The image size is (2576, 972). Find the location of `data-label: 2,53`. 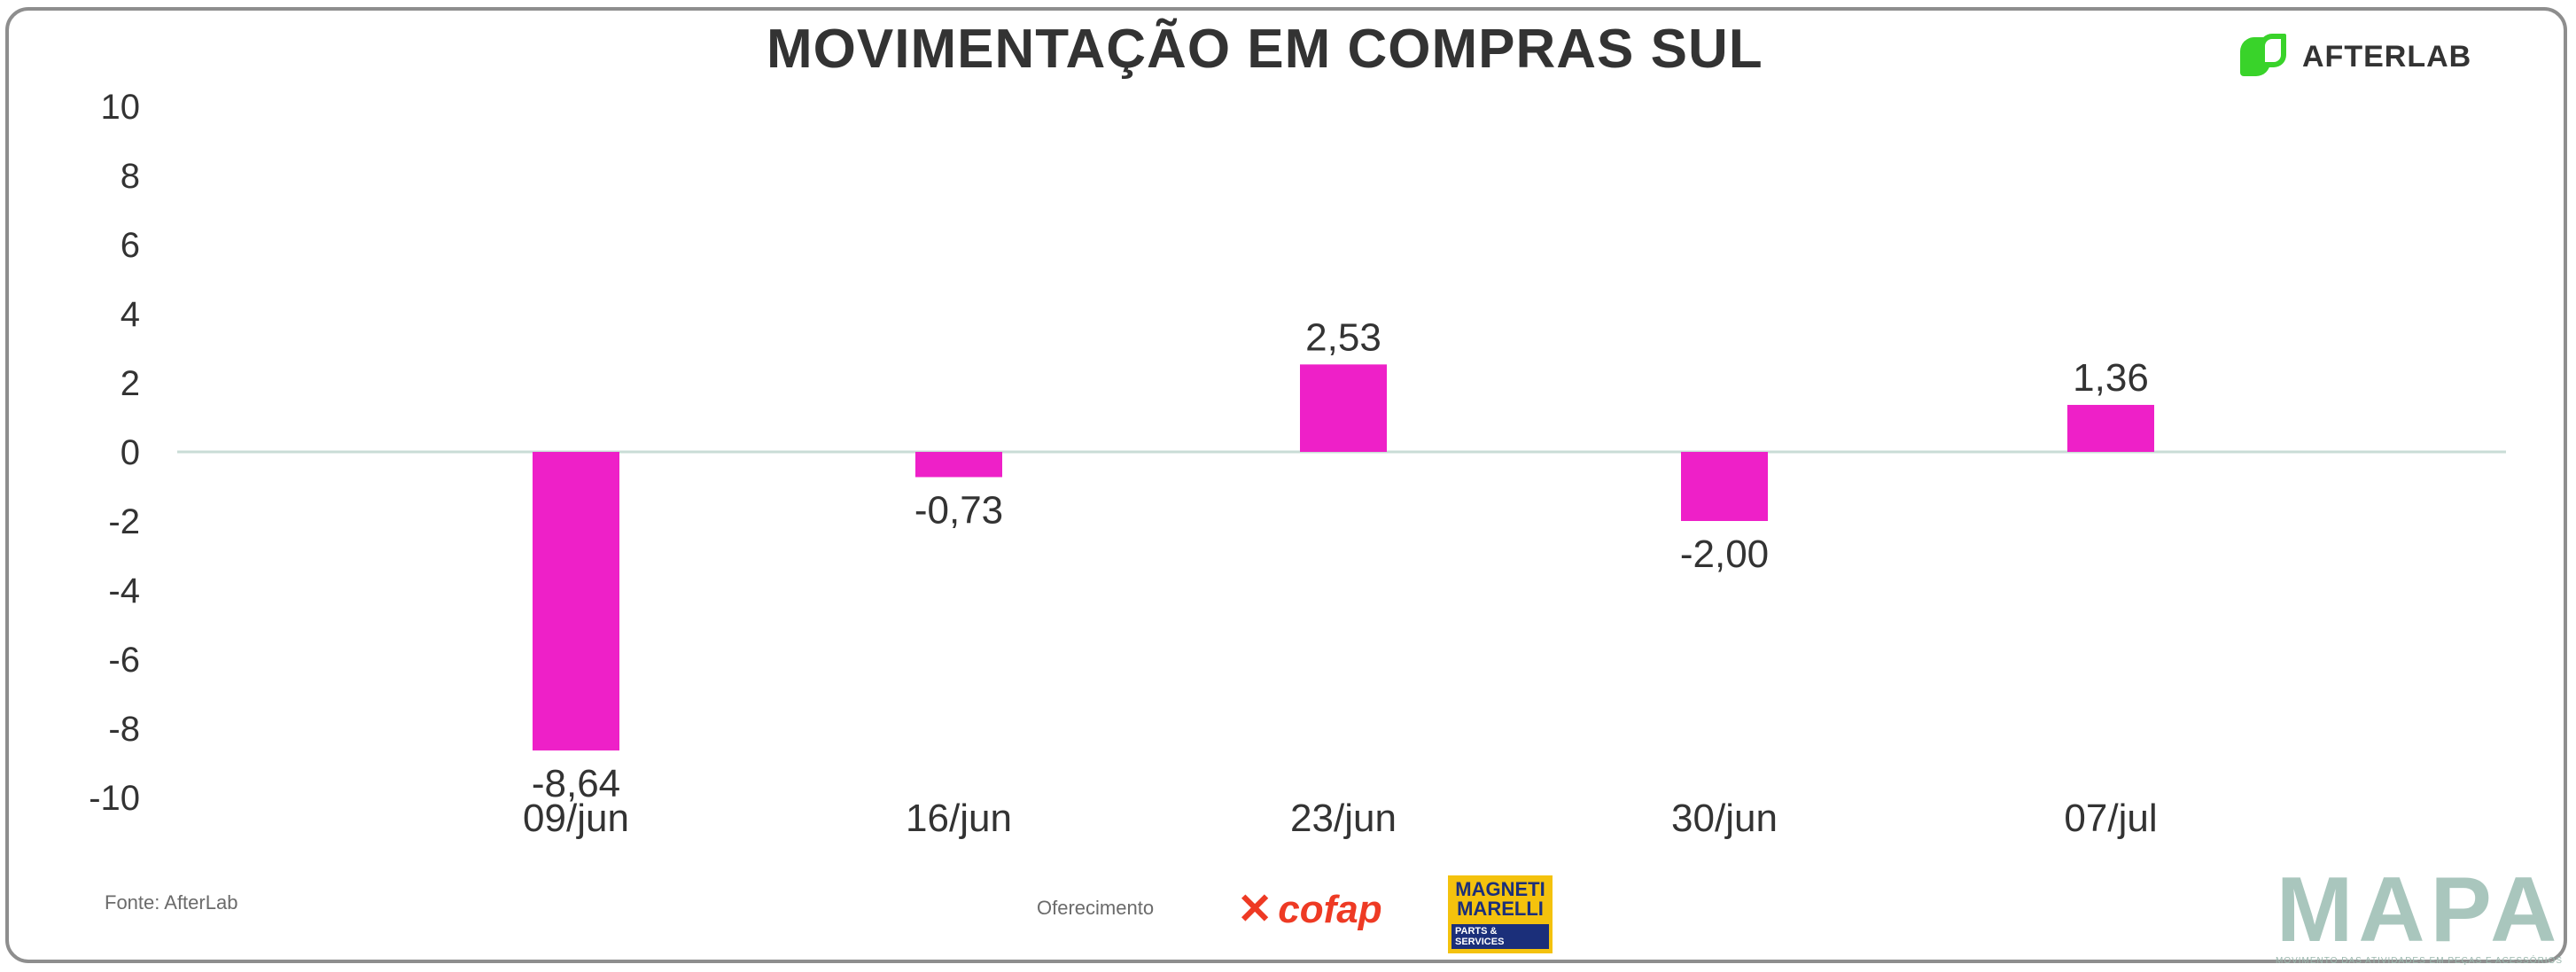

data-label: 2,53 is located at coordinates (1343, 337).